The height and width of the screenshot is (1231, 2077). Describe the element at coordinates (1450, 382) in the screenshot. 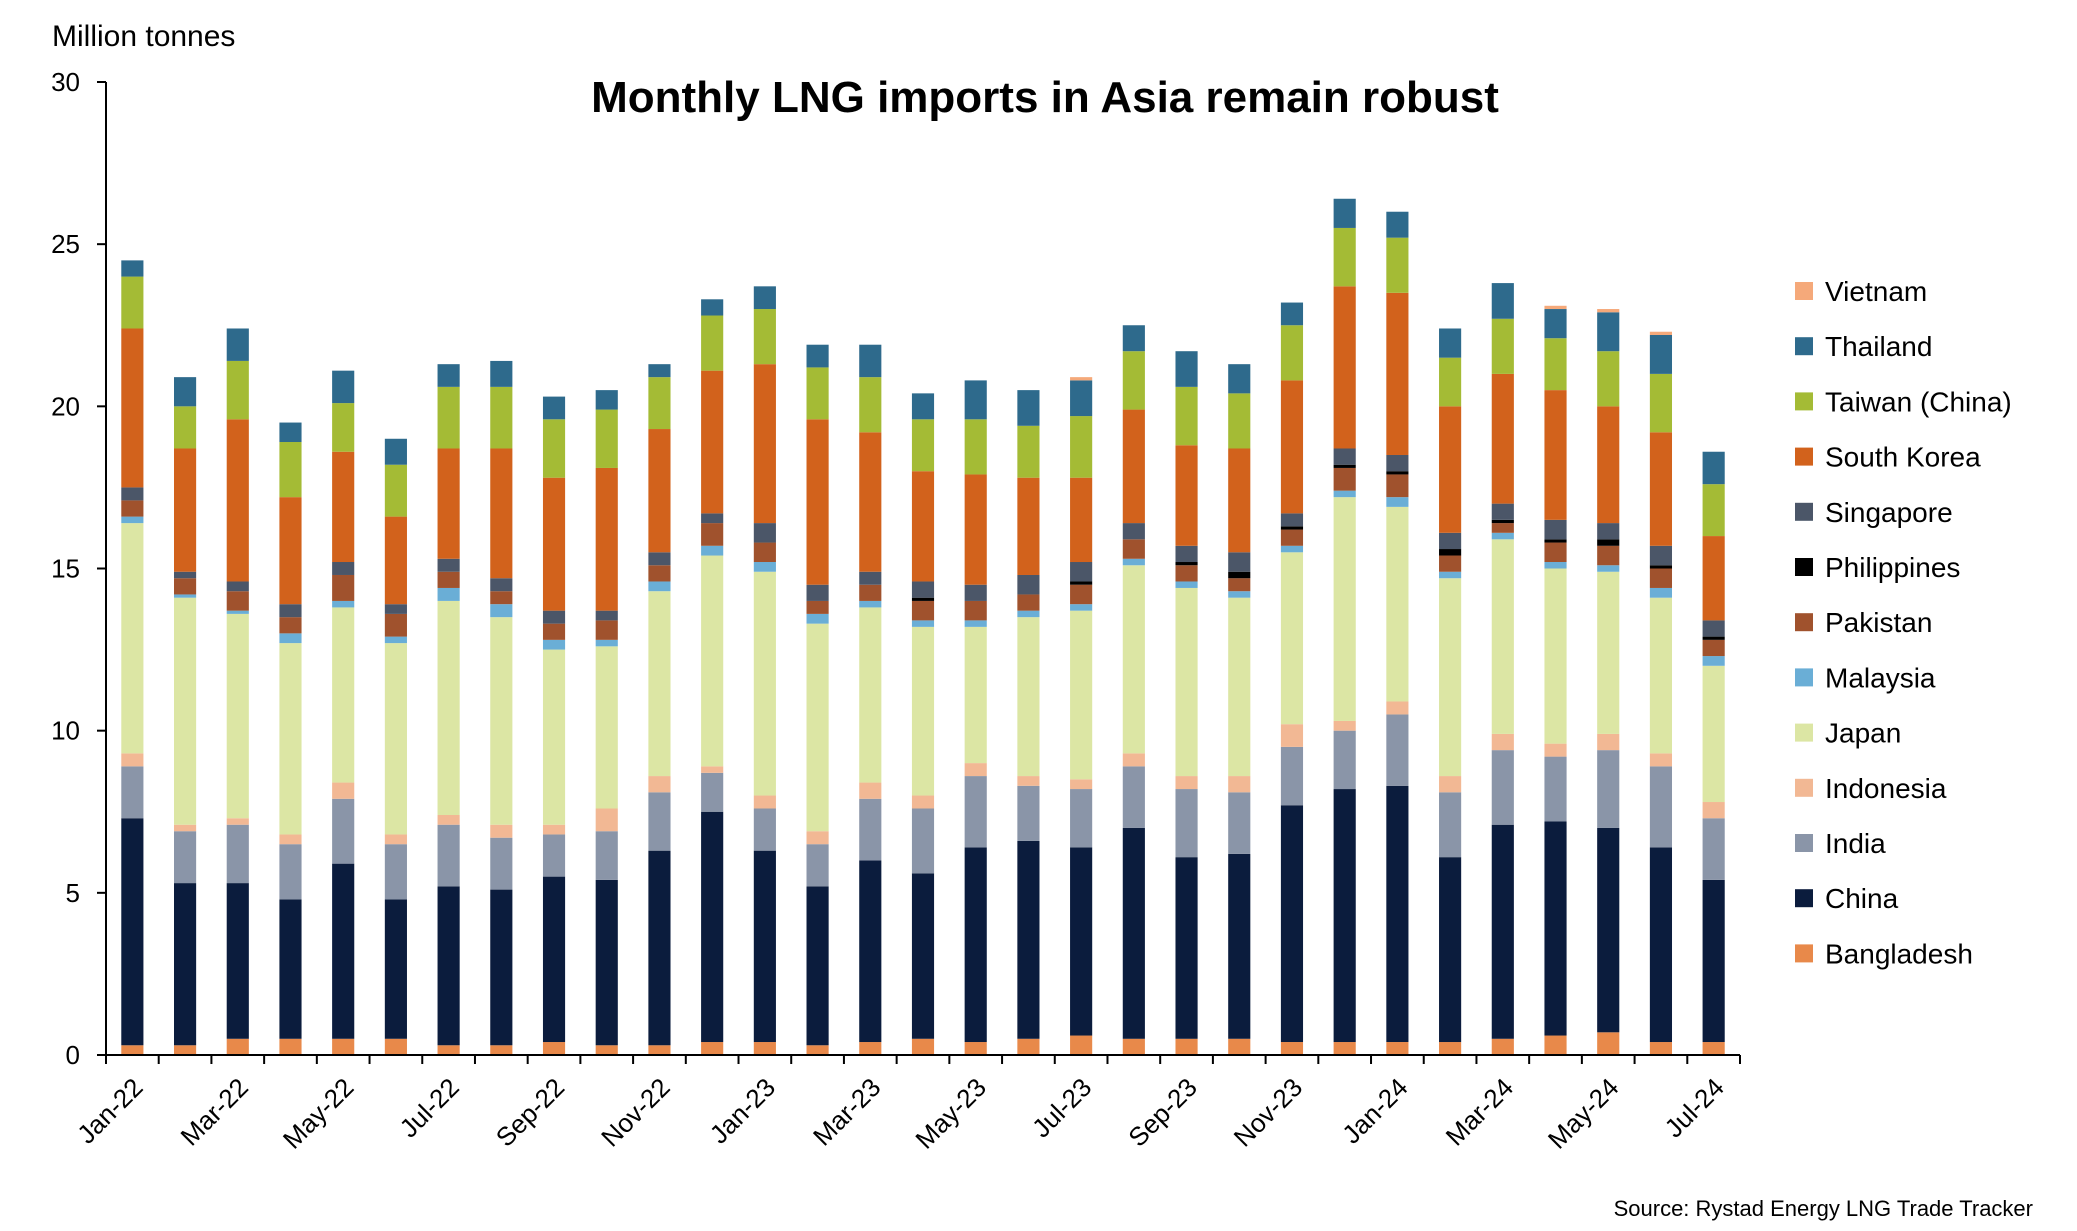

I see `bar-segment-taiwan-china--feb-24` at that location.